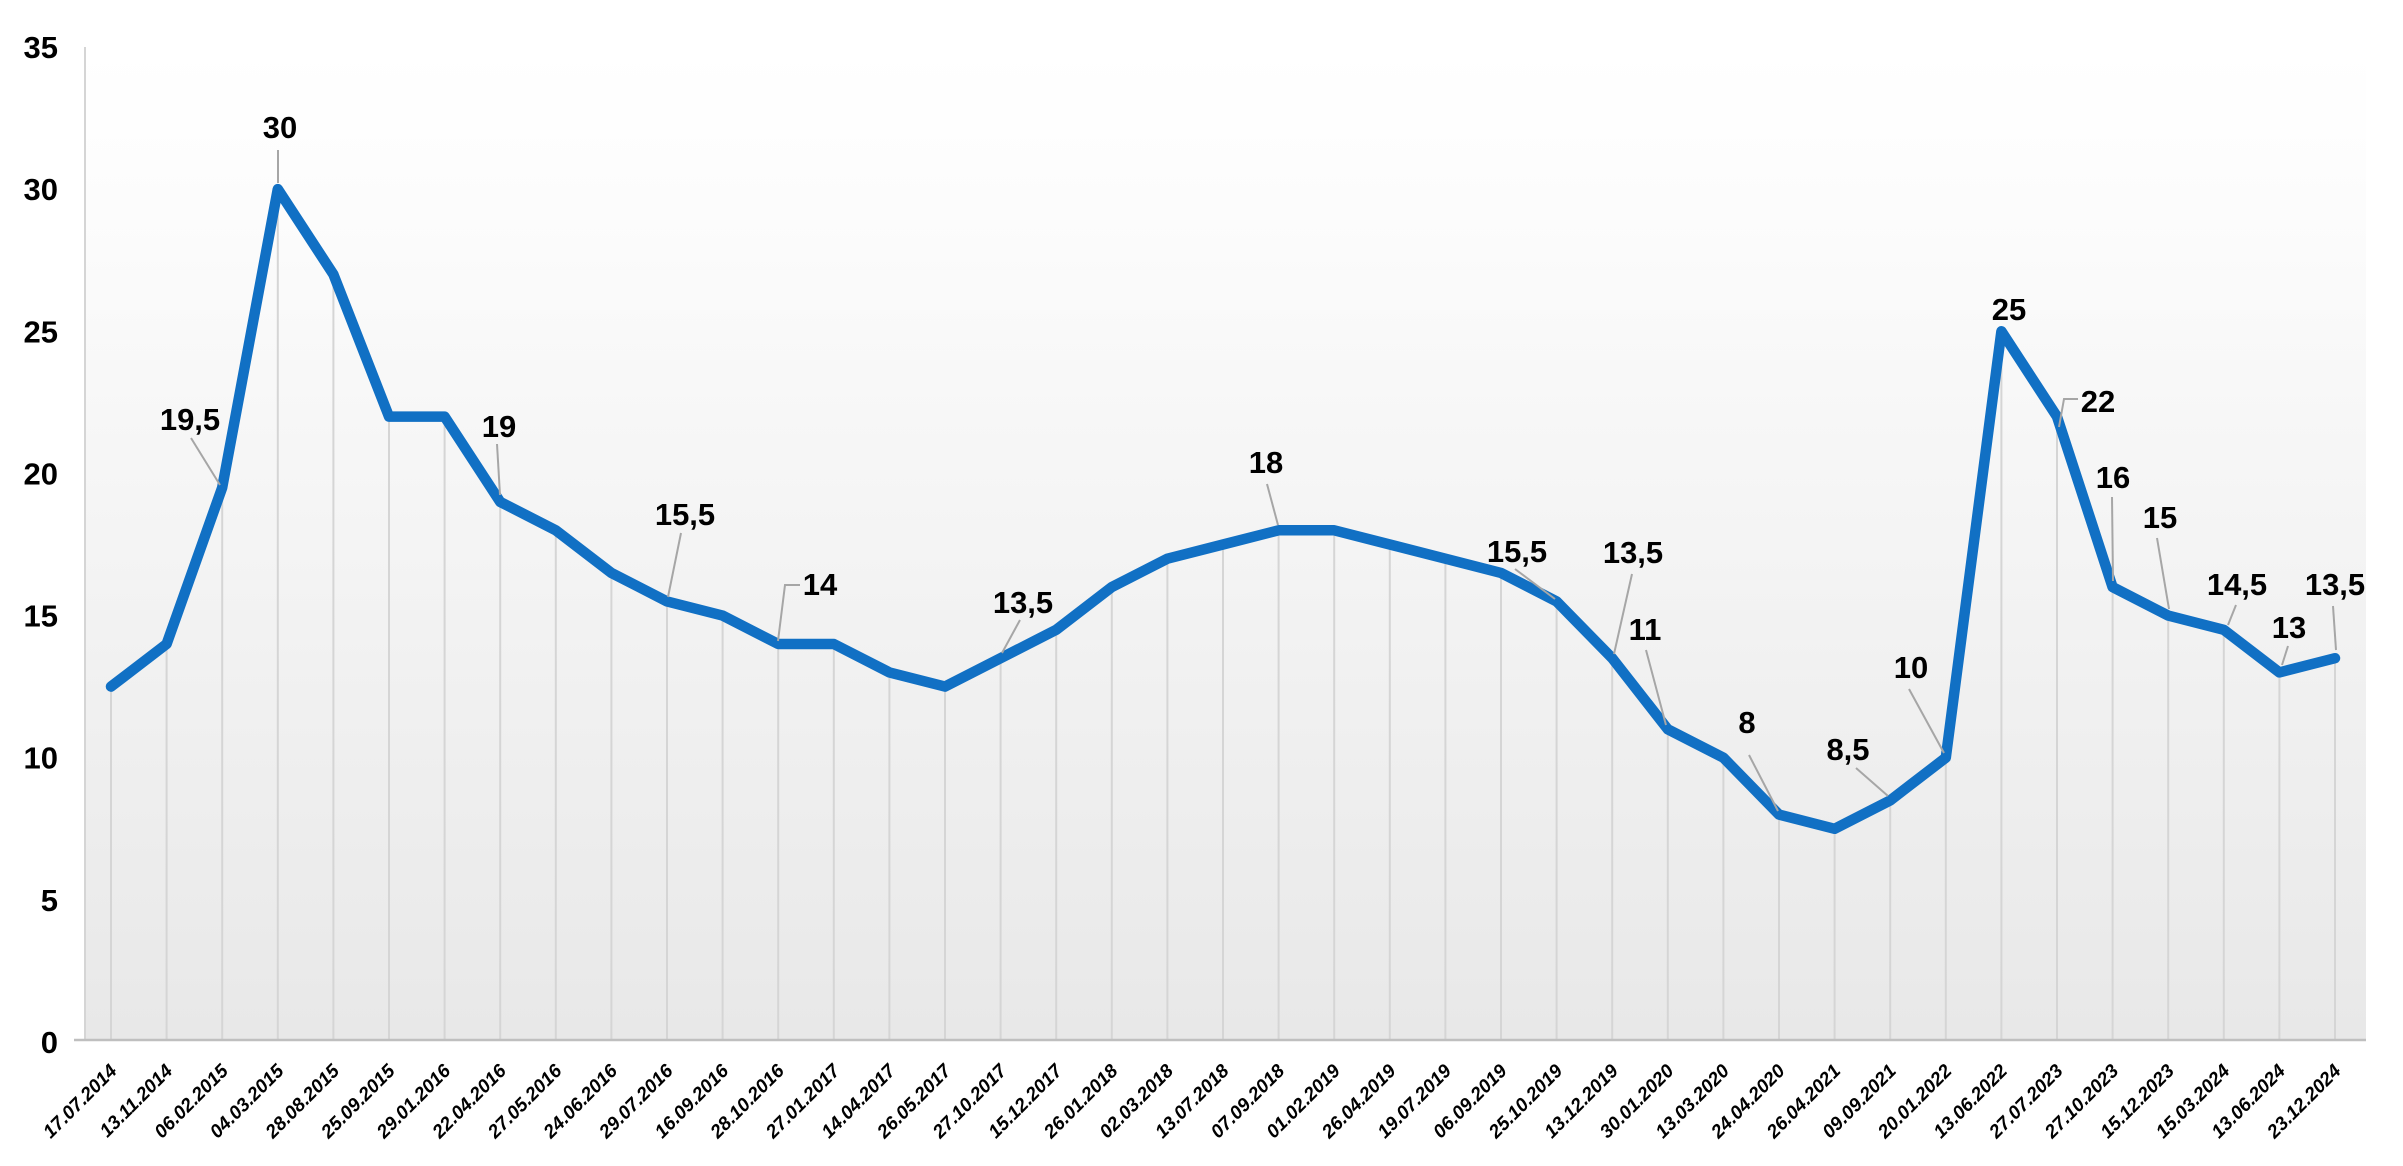  What do you see at coordinates (1645, 629) in the screenshot?
I see `data-point-label: 11` at bounding box center [1645, 629].